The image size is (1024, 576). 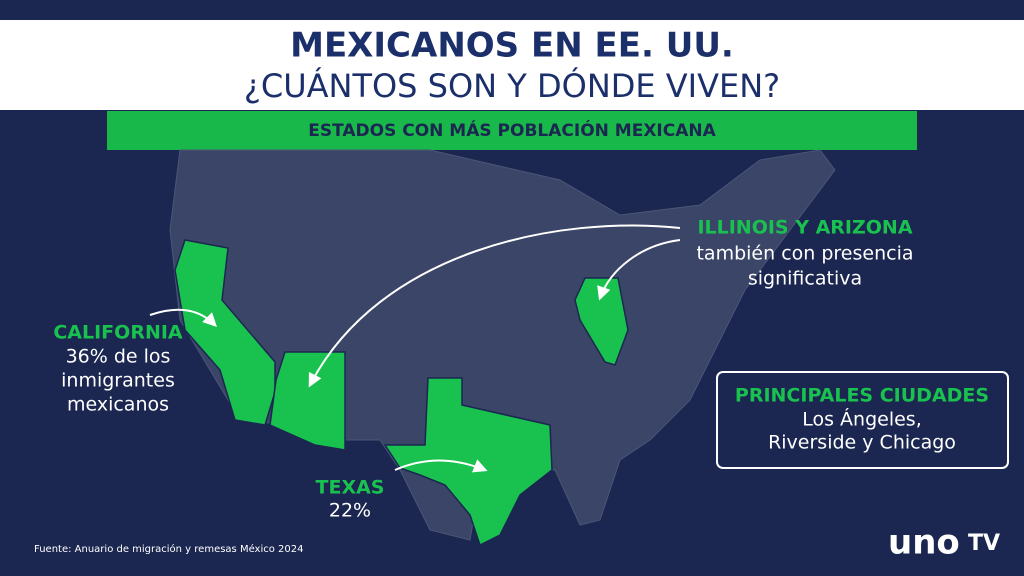 I want to click on callout-title: ILLINOIS Y ARIZONA, so click(x=804, y=228).